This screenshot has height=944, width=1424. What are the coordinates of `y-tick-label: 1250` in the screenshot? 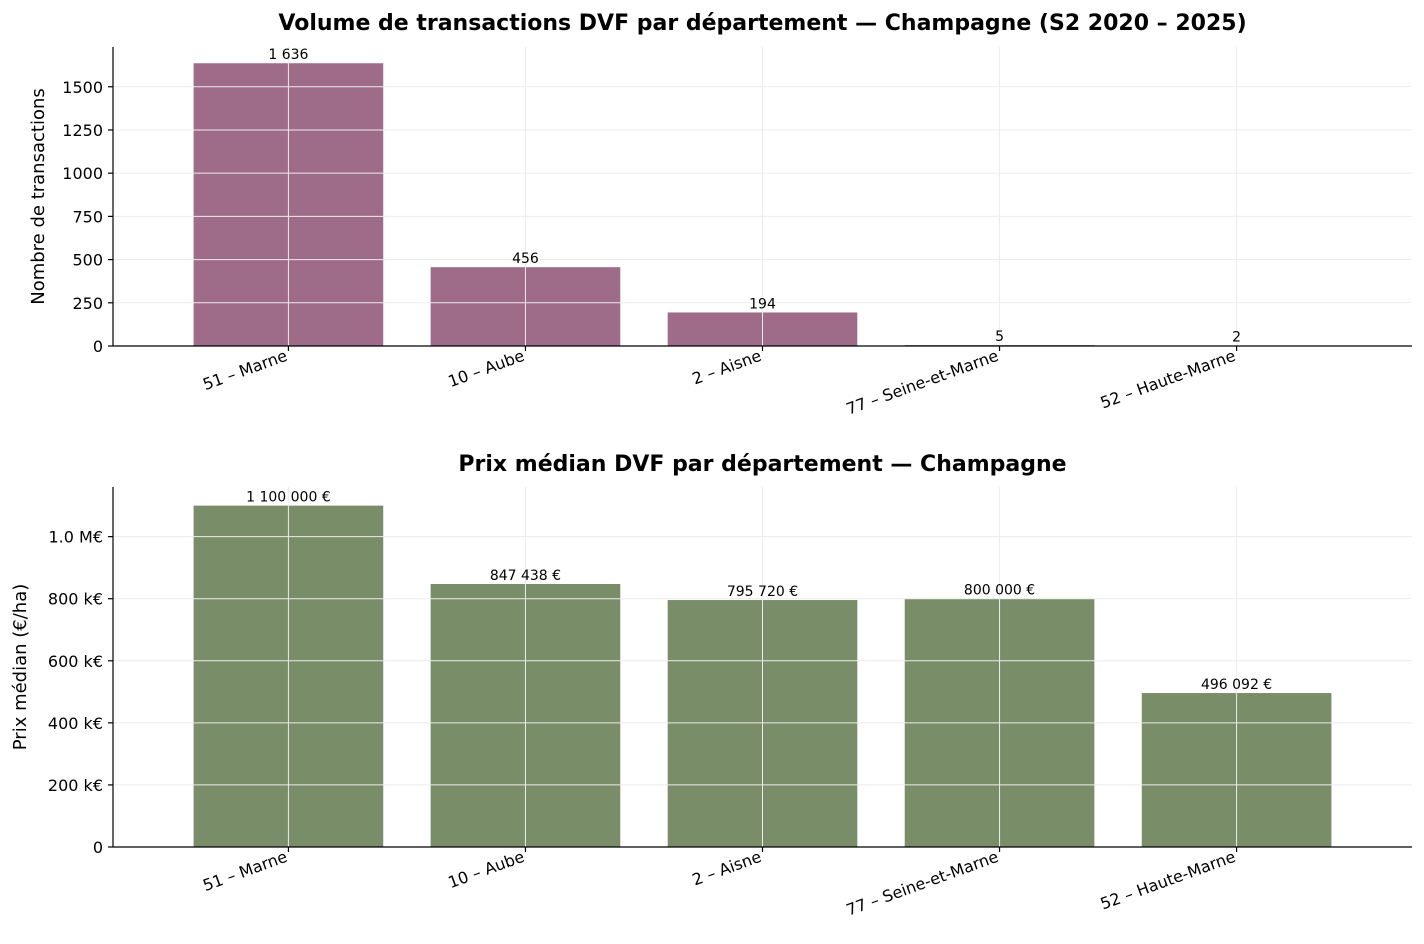 It's located at (82, 130).